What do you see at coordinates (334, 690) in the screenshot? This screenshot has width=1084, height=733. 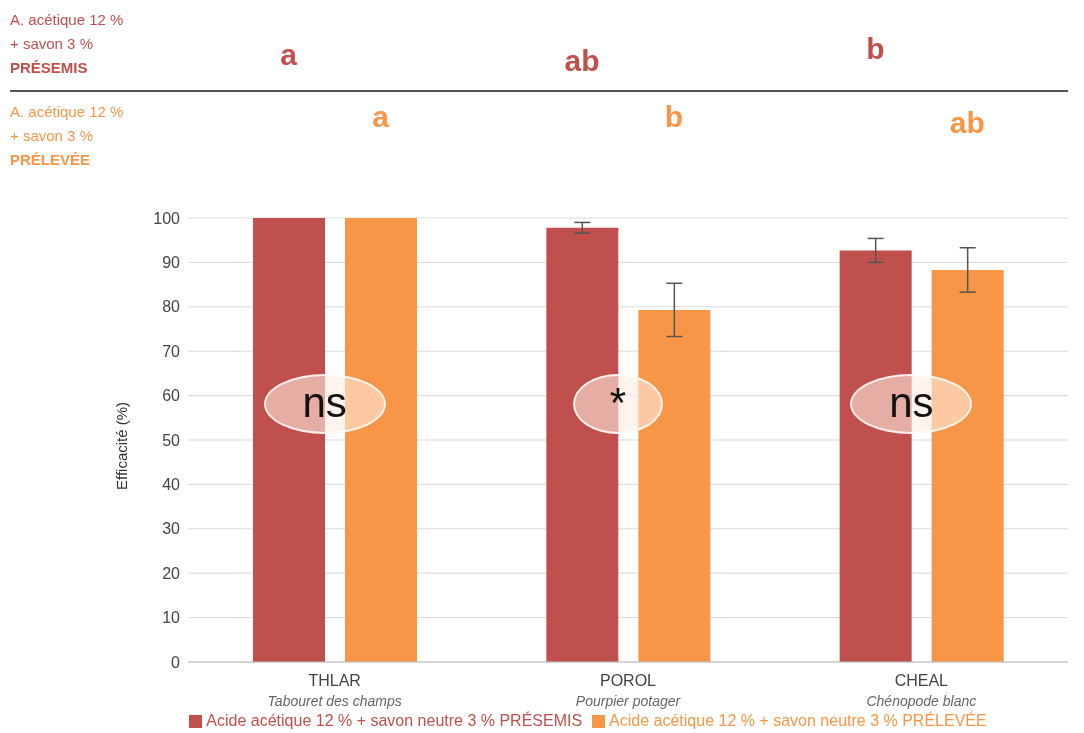 I see `x-tick-label: THLAR Tabouret des champs` at bounding box center [334, 690].